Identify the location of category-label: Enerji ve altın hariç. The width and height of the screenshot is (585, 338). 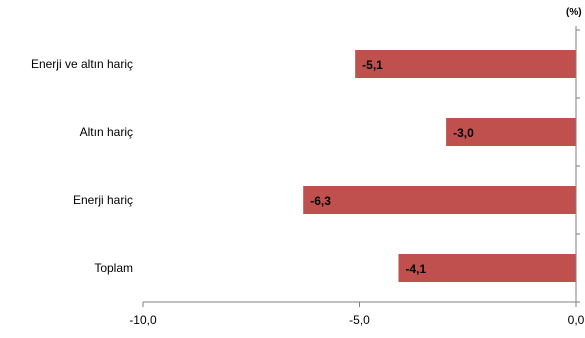
(82, 64).